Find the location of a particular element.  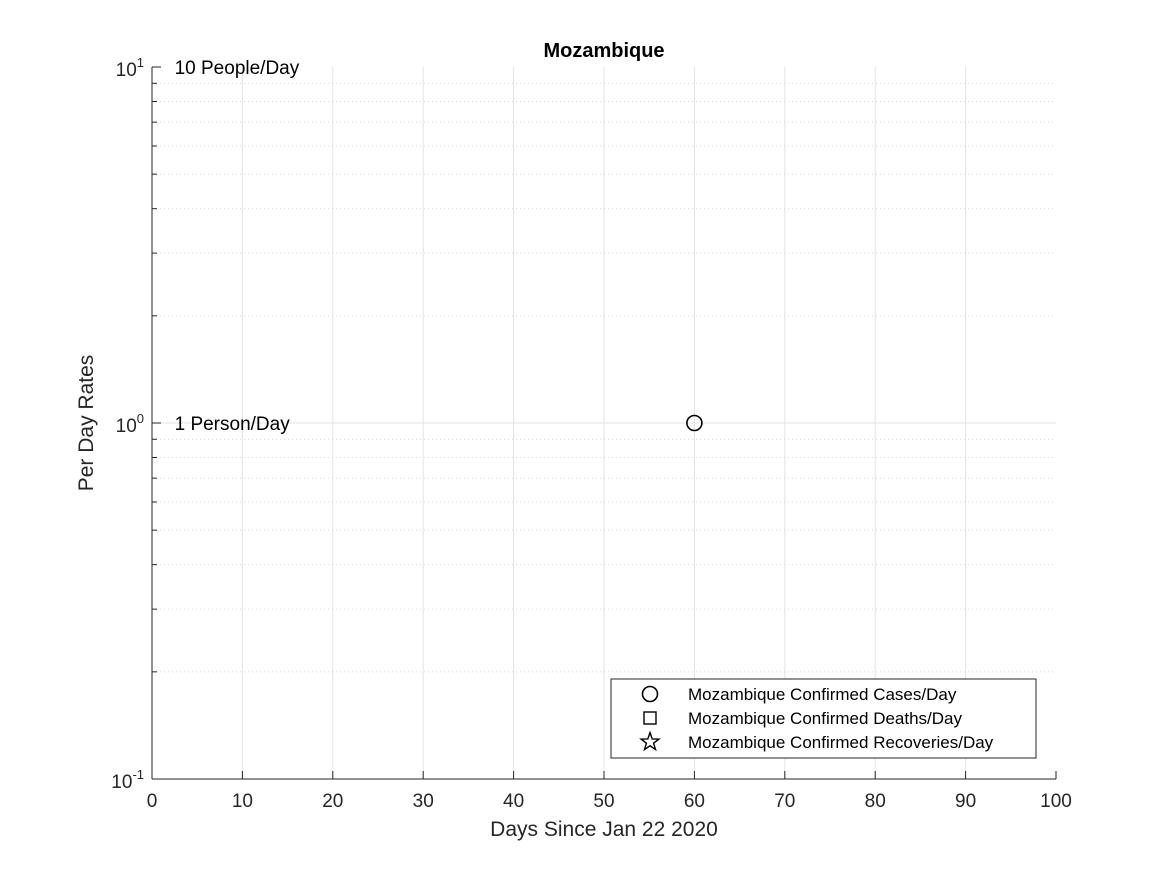

legend-entry-label: Mozambique Confirmed Recoveries/Day is located at coordinates (841, 742).